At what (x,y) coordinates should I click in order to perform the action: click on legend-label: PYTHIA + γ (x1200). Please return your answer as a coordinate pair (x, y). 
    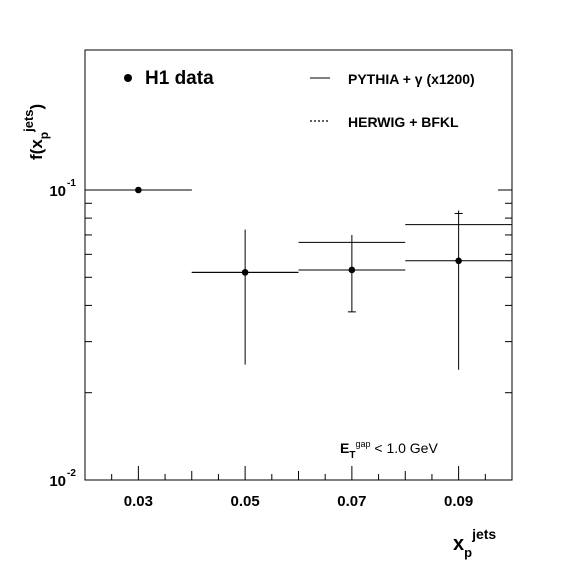
    Looking at the image, I should click on (411, 79).